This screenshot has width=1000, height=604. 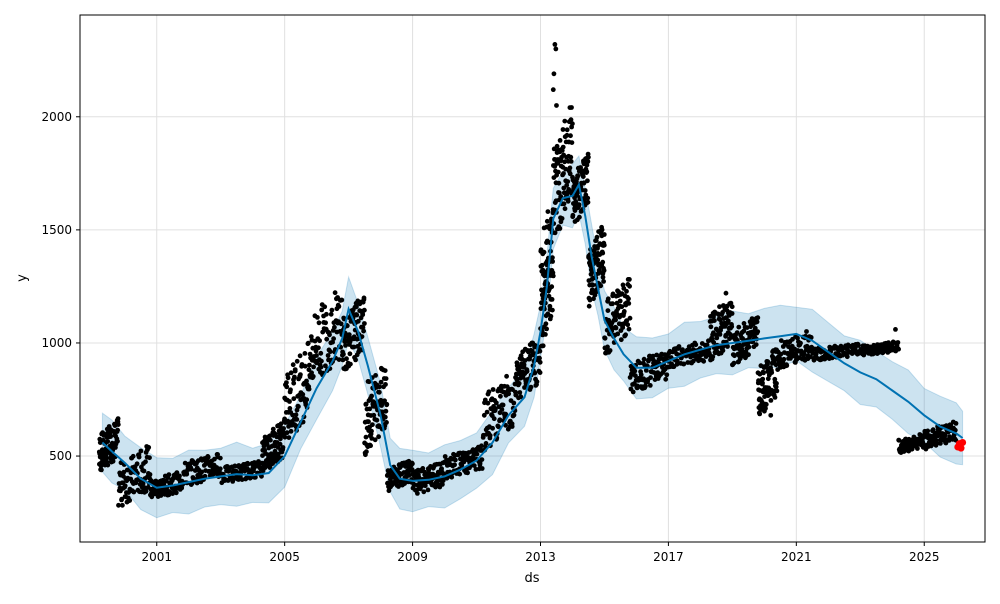 What do you see at coordinates (284, 557) in the screenshot?
I see `x-tick-label: 2005` at bounding box center [284, 557].